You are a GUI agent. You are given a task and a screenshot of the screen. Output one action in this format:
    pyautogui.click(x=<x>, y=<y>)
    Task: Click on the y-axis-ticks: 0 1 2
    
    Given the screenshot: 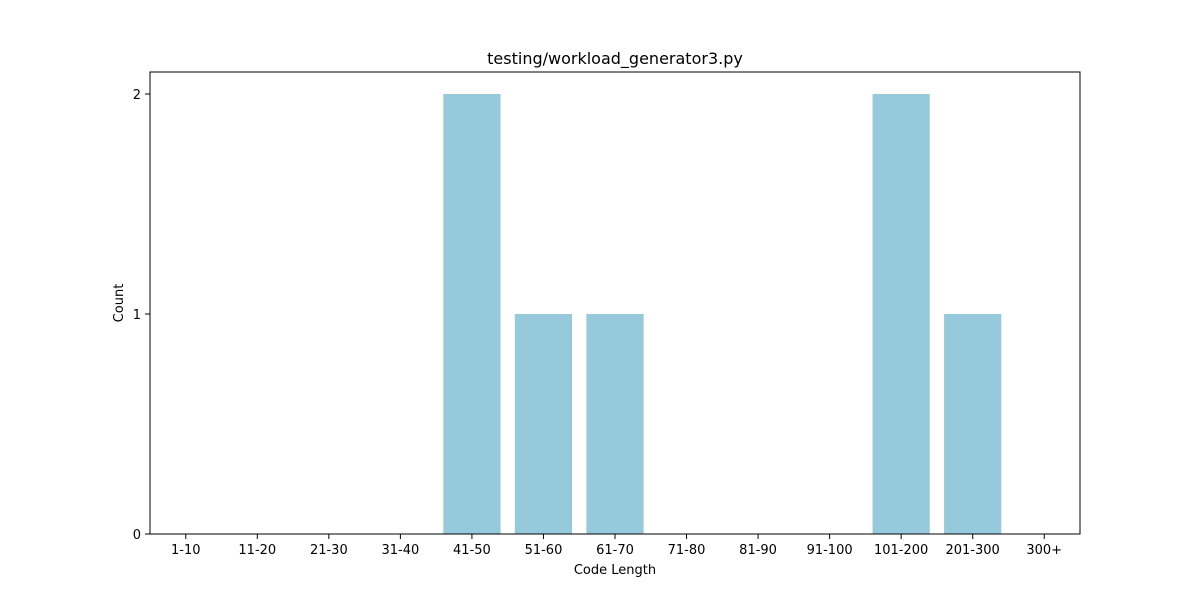 What is the action you would take?
    pyautogui.click(x=141, y=315)
    